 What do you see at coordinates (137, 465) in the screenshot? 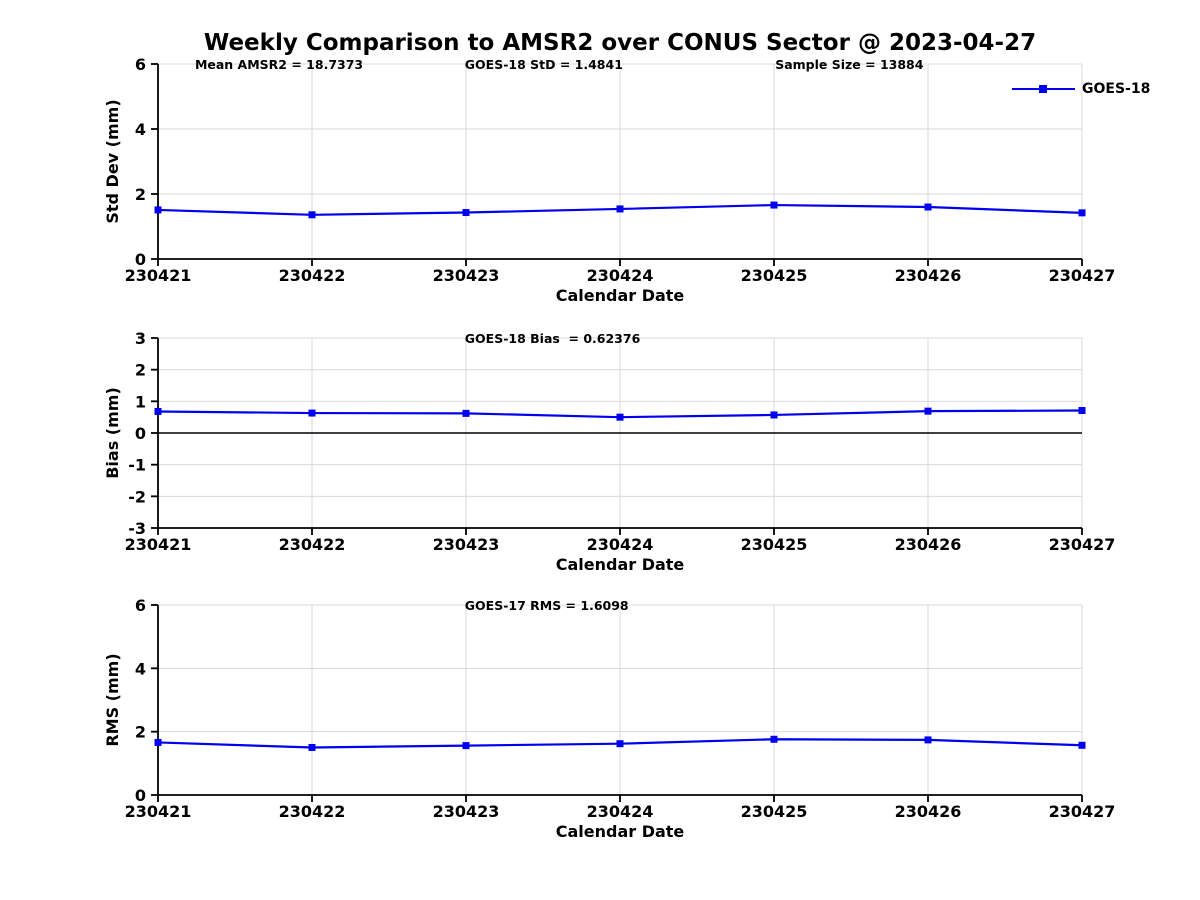
I see `y-tick-label: -1` at bounding box center [137, 465].